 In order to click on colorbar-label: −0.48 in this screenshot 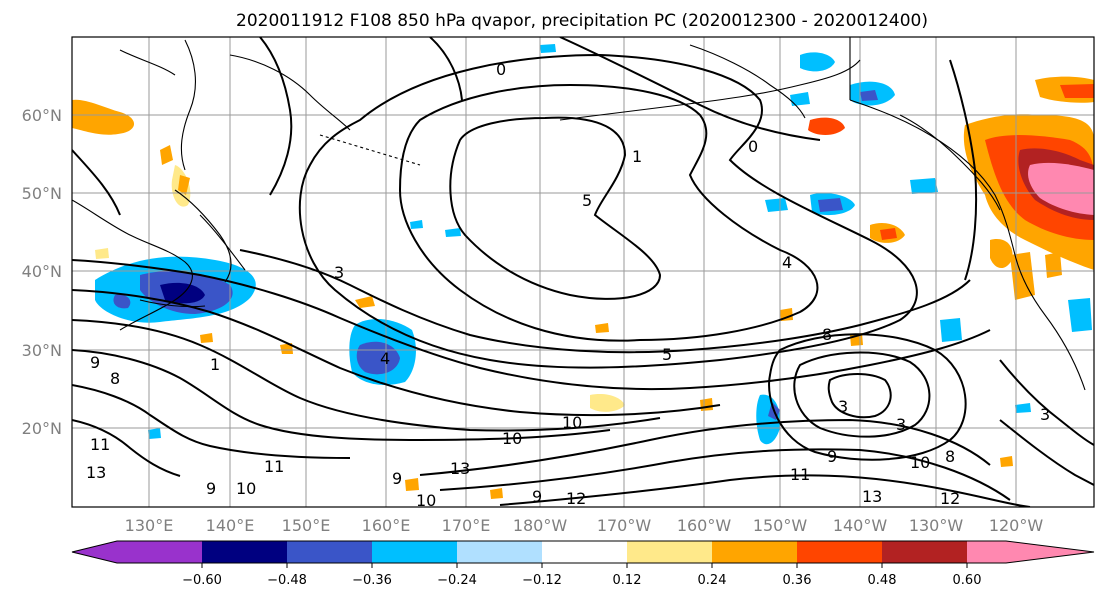, I will do `click(287, 580)`.